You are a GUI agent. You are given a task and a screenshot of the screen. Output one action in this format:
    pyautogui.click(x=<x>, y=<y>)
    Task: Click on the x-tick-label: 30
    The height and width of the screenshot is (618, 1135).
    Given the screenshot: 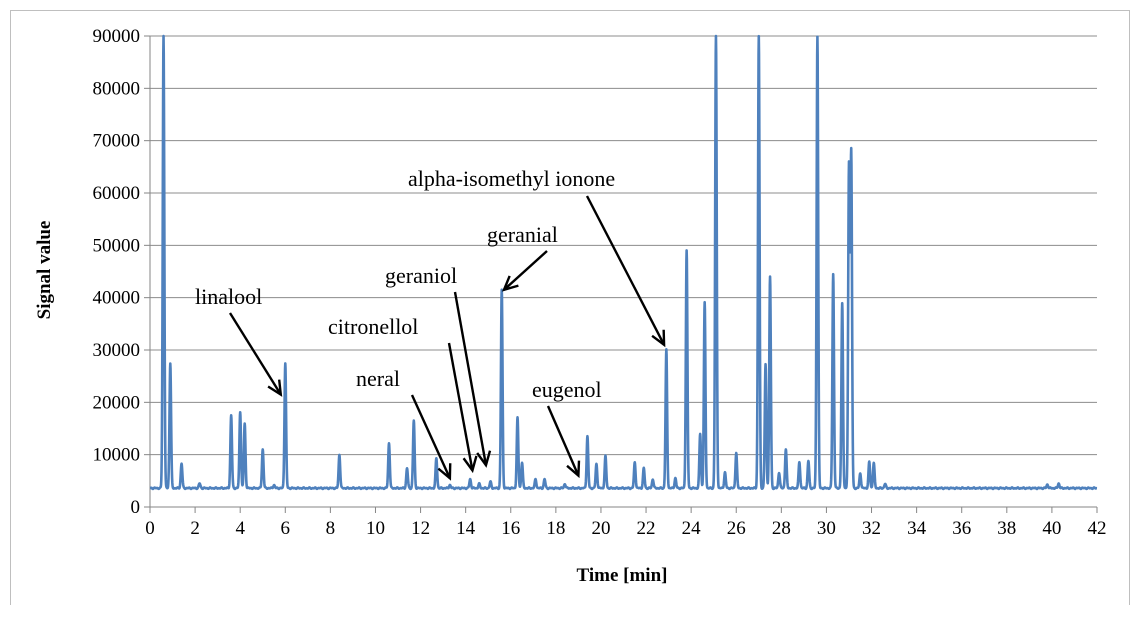 What is the action you would take?
    pyautogui.click(x=826, y=528)
    